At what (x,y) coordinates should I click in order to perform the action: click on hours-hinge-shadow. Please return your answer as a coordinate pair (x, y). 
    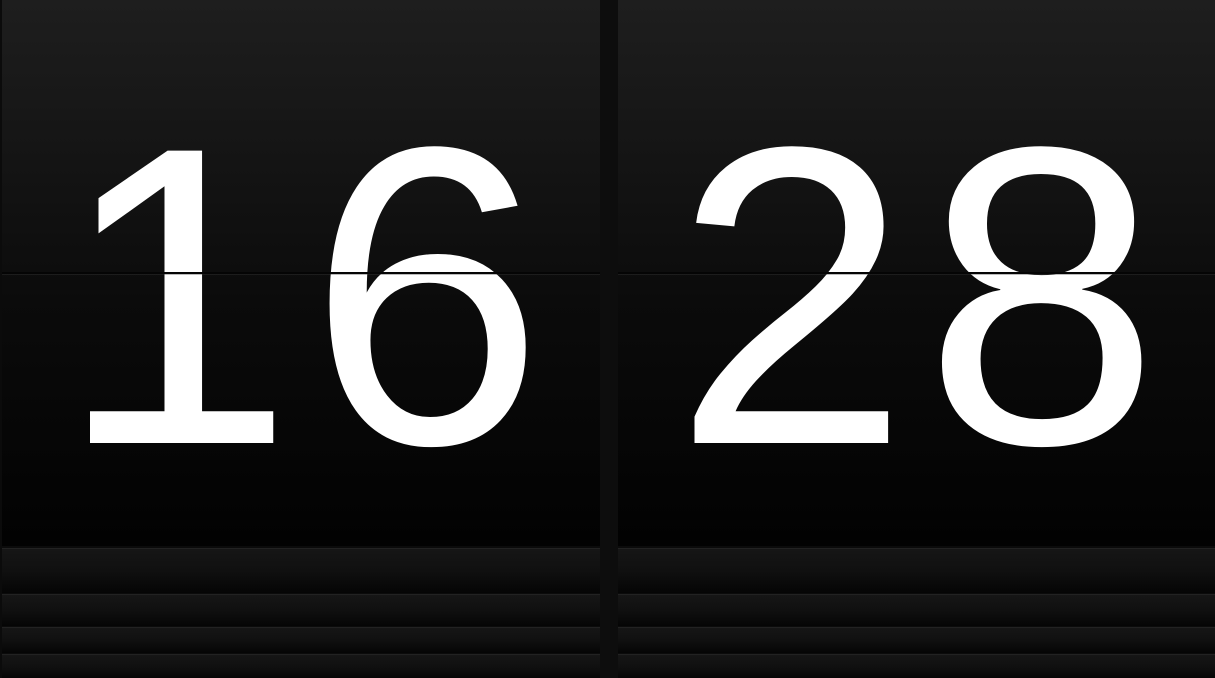
    Looking at the image, I should click on (301, 274).